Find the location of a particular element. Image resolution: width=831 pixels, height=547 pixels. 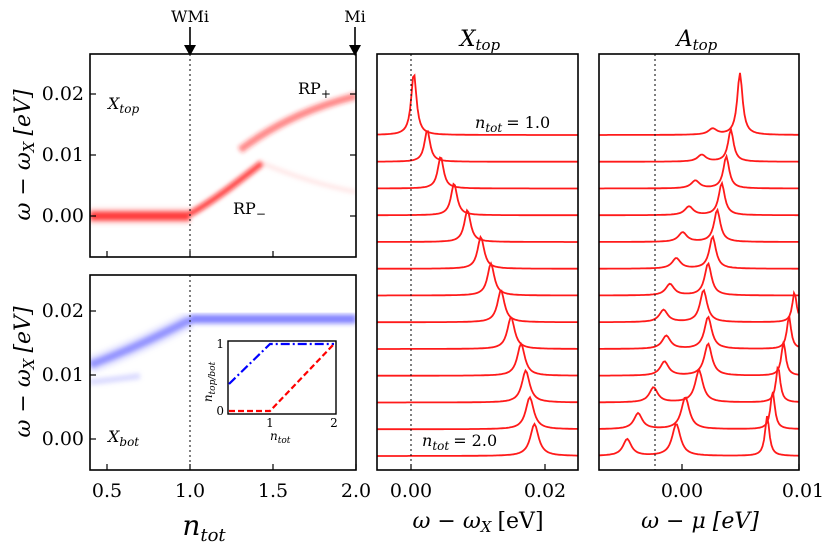

ytick-label-bot-0: 0.00 is located at coordinates (63, 439).